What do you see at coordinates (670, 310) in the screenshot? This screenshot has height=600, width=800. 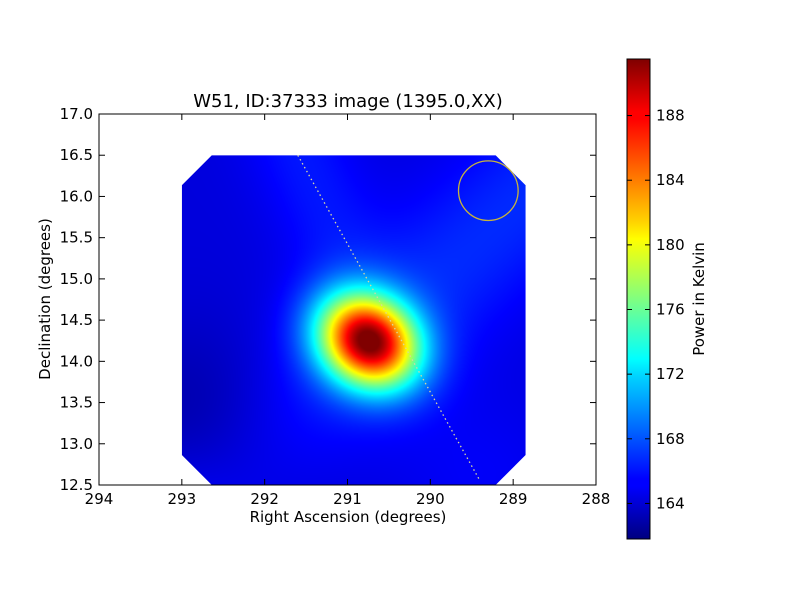 I see `colorbar-tick-label: 176` at bounding box center [670, 310].